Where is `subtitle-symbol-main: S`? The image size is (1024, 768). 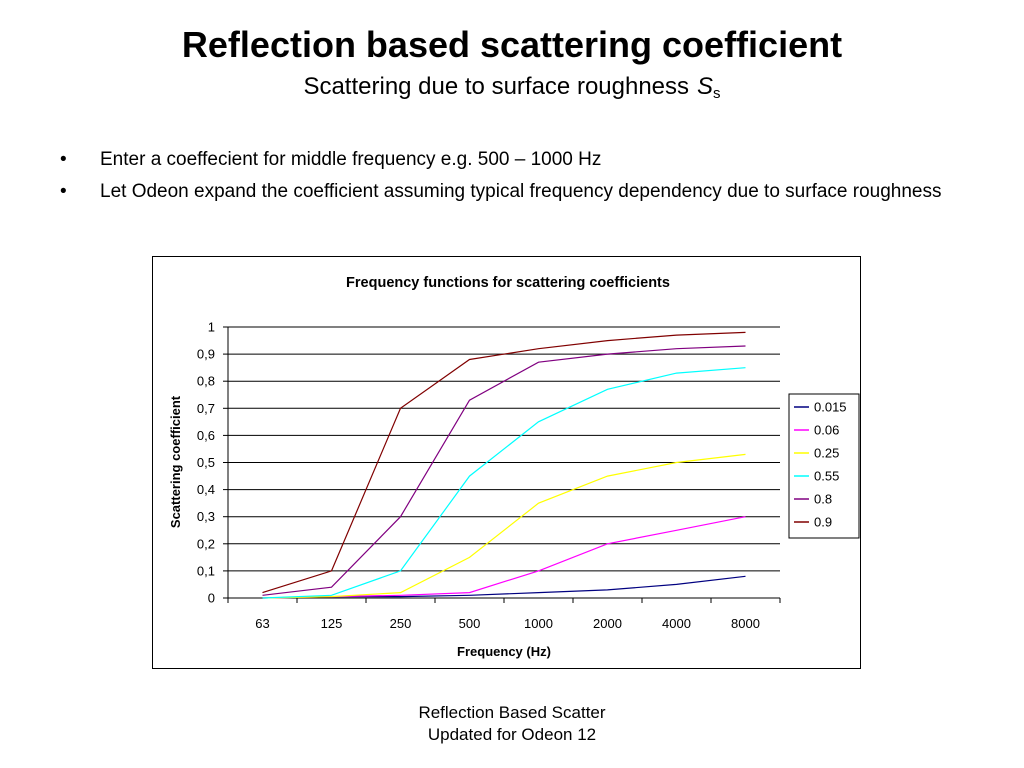
subtitle-symbol-main: S is located at coordinates (705, 86).